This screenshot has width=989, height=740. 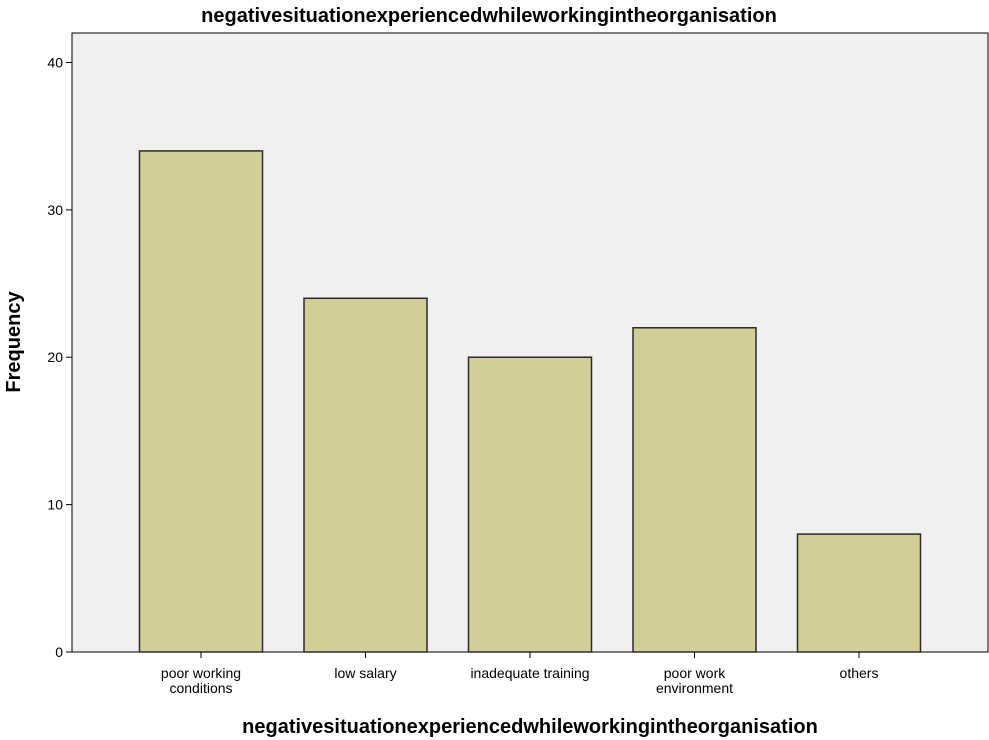 What do you see at coordinates (55, 210) in the screenshot?
I see `y-tick-label-3: 30` at bounding box center [55, 210].